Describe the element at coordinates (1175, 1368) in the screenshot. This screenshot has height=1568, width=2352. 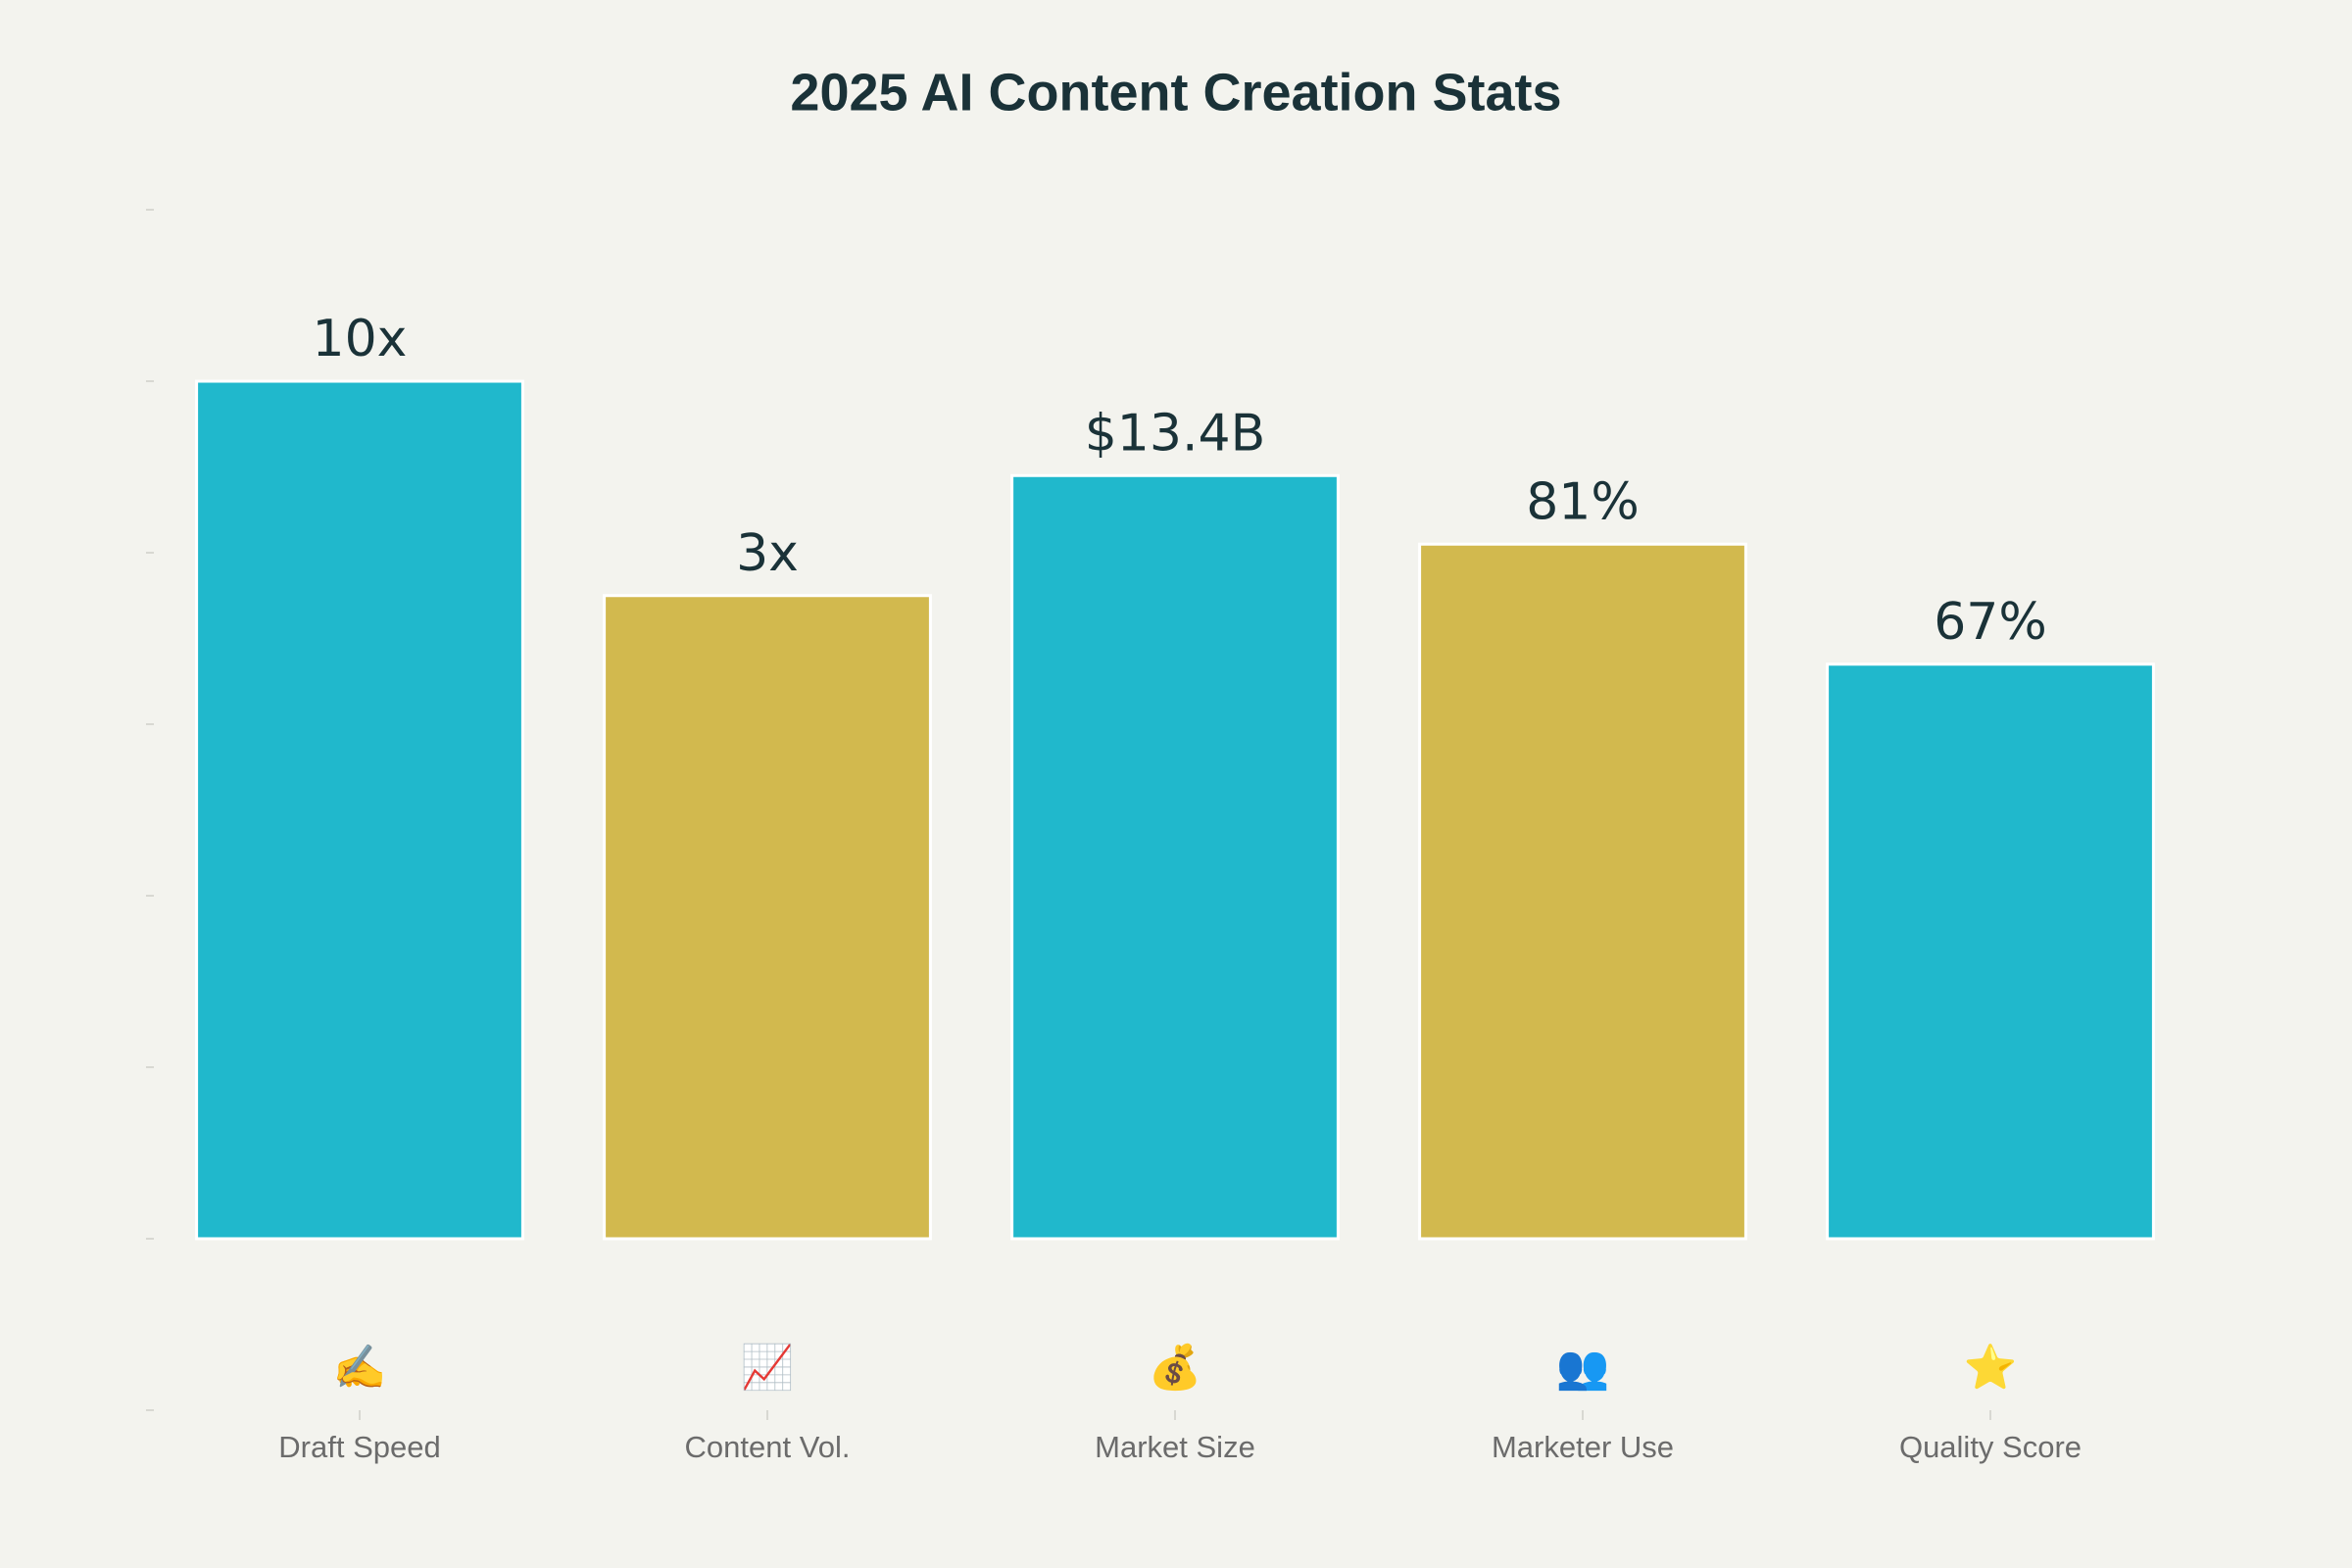
I see `category-icon: 💰` at that location.